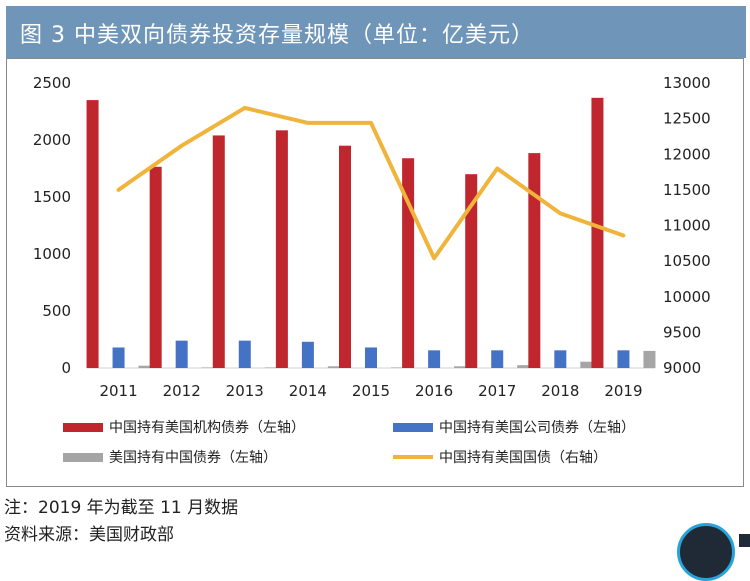 This screenshot has width=750, height=581. I want to click on footnote-source: 资料来源：美国财政部, so click(89, 532).